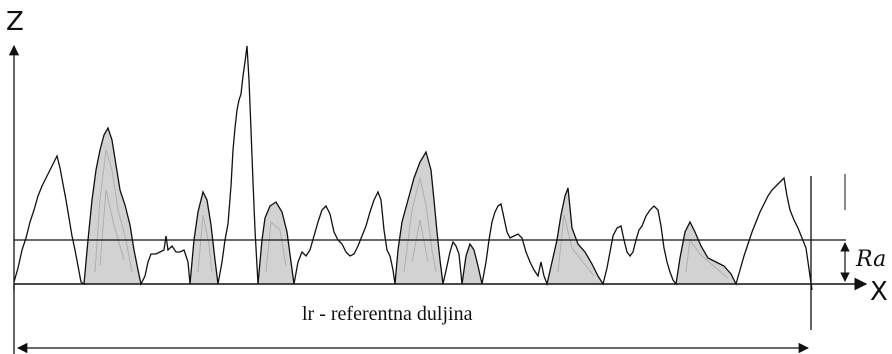  I want to click on x-axis-label: X, so click(879, 292).